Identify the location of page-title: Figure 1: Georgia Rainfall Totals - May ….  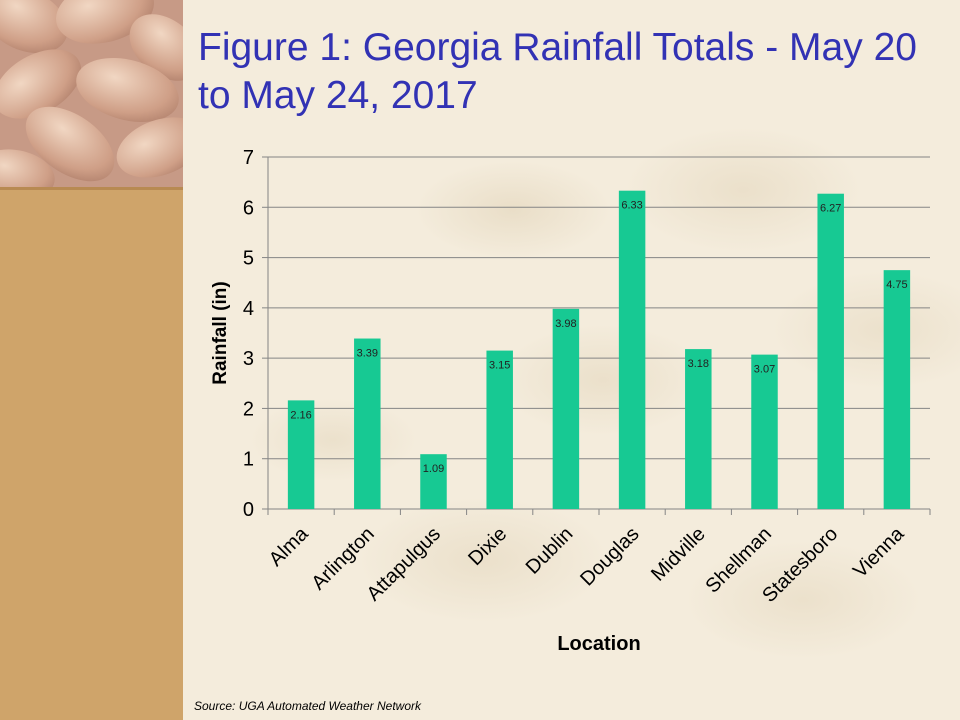
(557, 71).